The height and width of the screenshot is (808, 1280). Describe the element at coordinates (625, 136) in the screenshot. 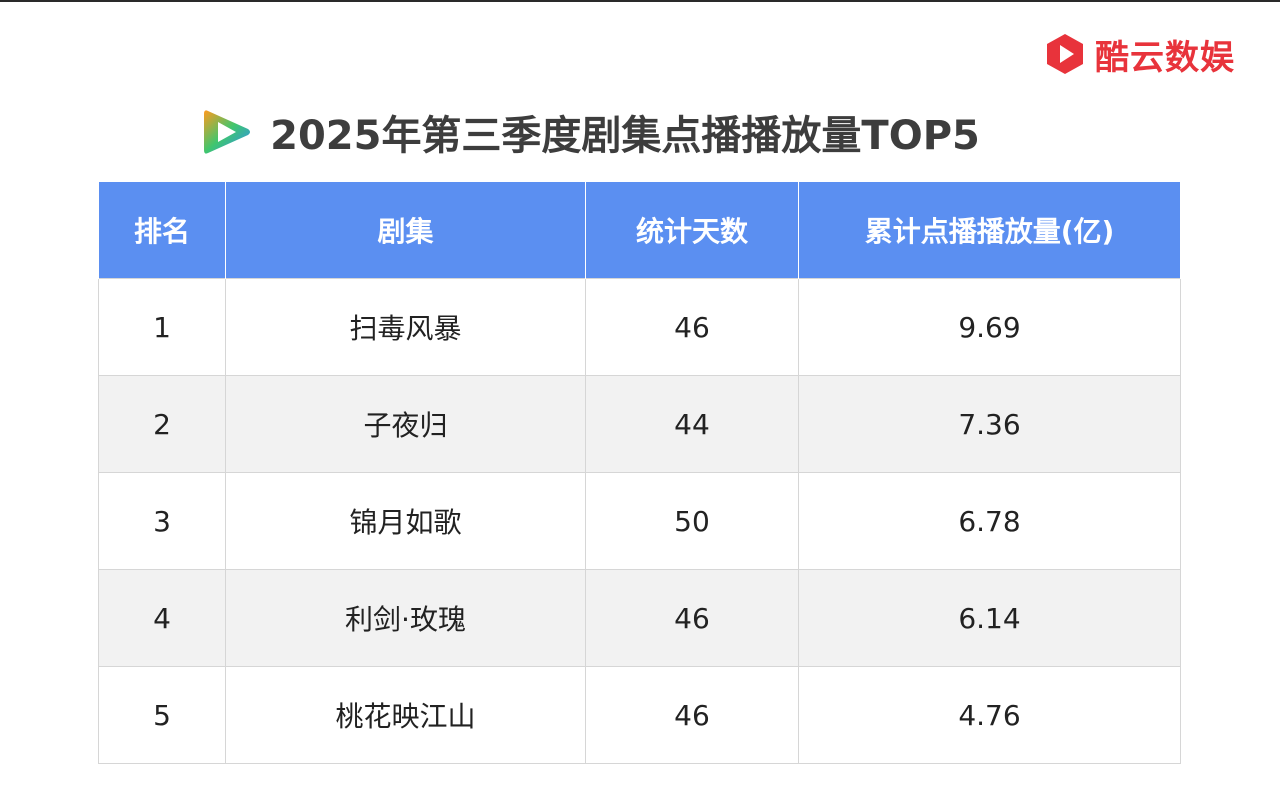

I see `page-title: 2025年第三季度剧集点播播放量TOP5` at that location.